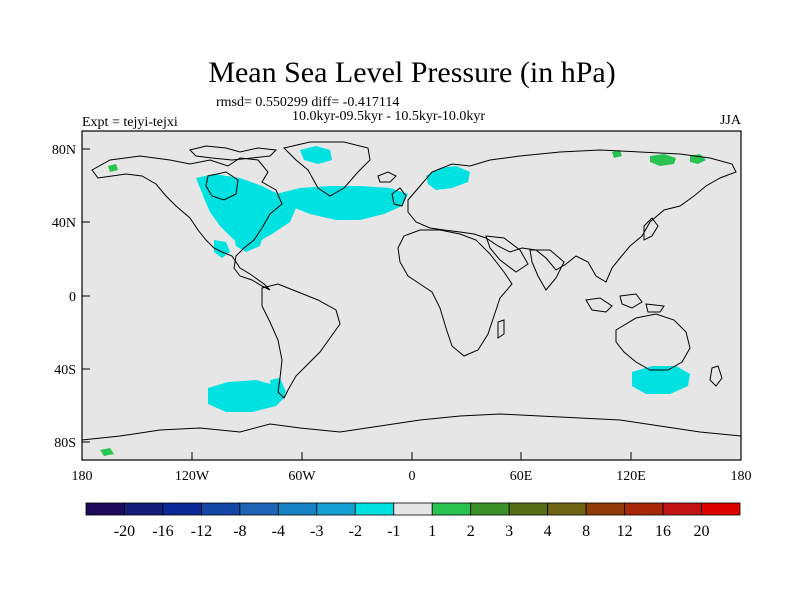  Describe the element at coordinates (625, 531) in the screenshot. I see `colorbar-label-13: 12` at that location.